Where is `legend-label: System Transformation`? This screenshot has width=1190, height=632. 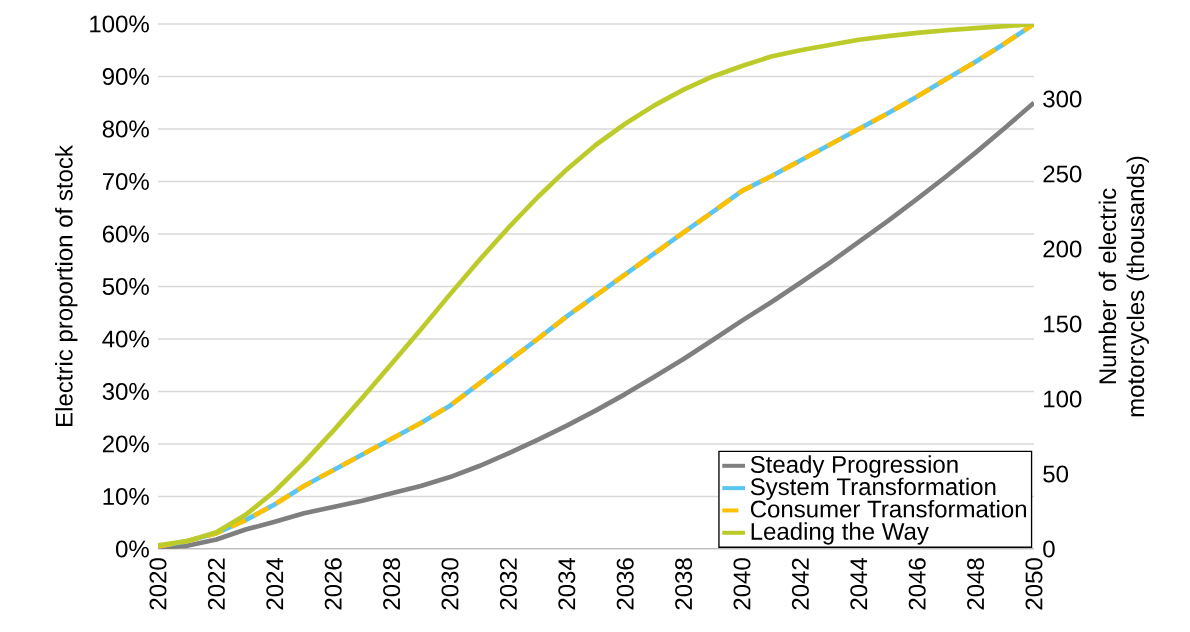 legend-label: System Transformation is located at coordinates (873, 488).